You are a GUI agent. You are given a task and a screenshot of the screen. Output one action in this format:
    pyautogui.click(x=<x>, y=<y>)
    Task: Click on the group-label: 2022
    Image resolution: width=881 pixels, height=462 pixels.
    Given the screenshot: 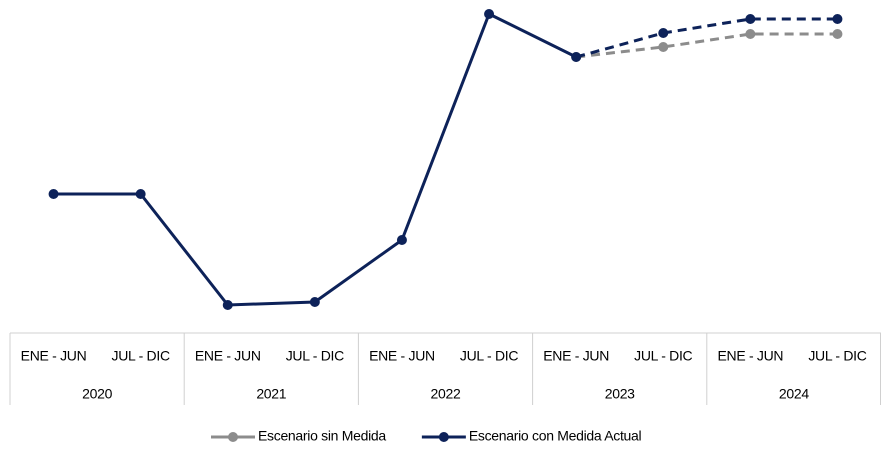 What is the action you would take?
    pyautogui.click(x=446, y=394)
    